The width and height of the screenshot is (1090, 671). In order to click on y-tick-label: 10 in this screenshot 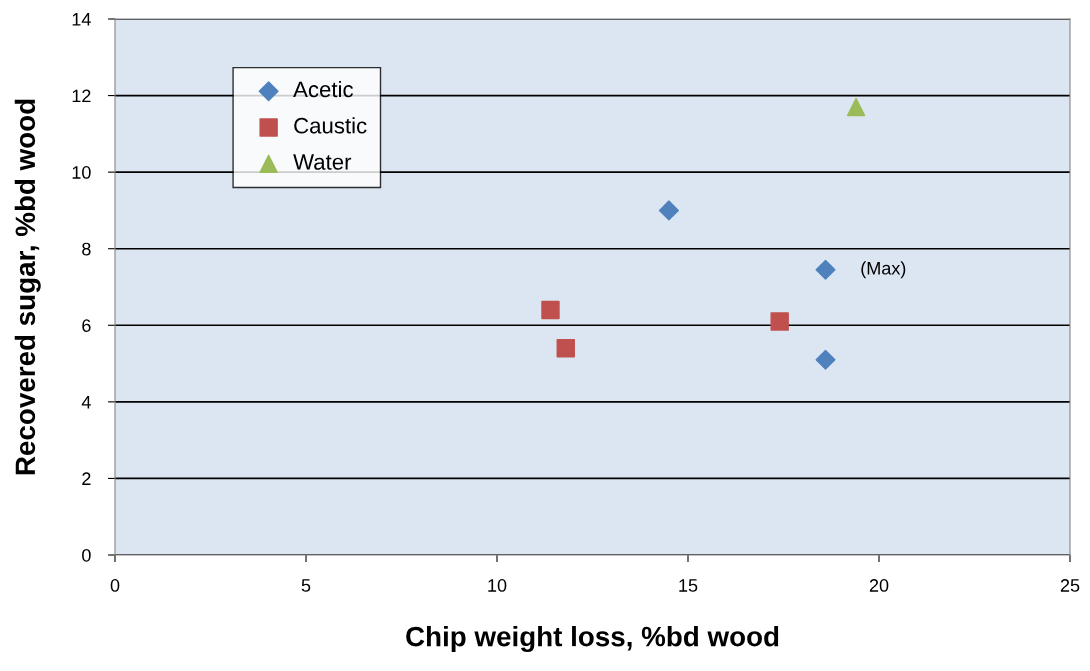, I will do `click(81, 172)`.